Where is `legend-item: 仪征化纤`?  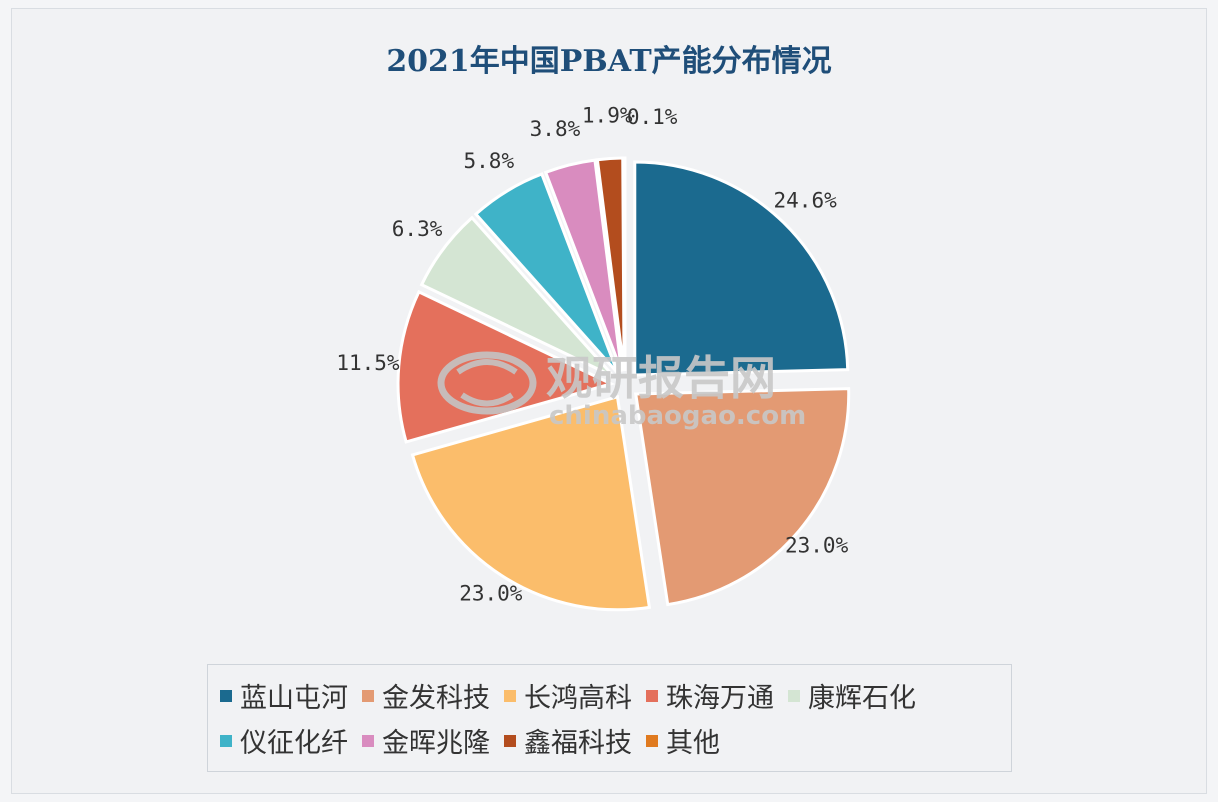
legend-item: 仪征化纤 is located at coordinates (284, 740).